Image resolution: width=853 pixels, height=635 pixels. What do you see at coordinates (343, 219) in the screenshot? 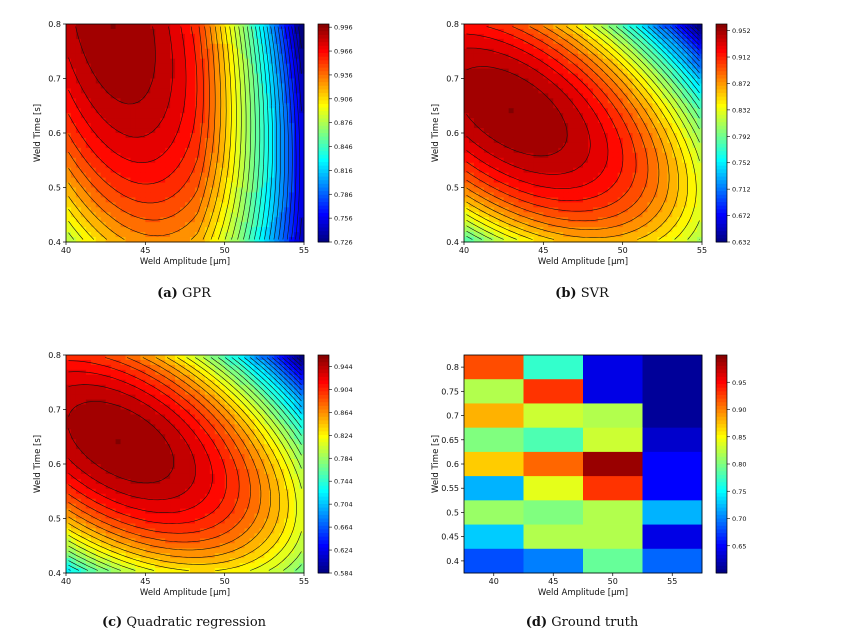
I see `colorbar-tick-label: 0.756` at bounding box center [343, 219].